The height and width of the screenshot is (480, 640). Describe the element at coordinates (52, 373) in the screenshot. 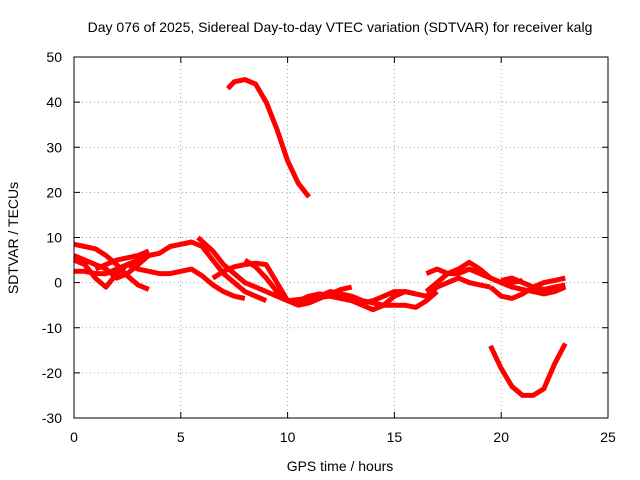

I see `y-tick-label: -20` at that location.